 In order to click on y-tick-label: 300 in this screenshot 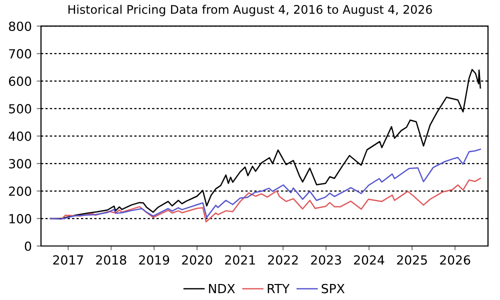, I will do `click(20, 163)`.